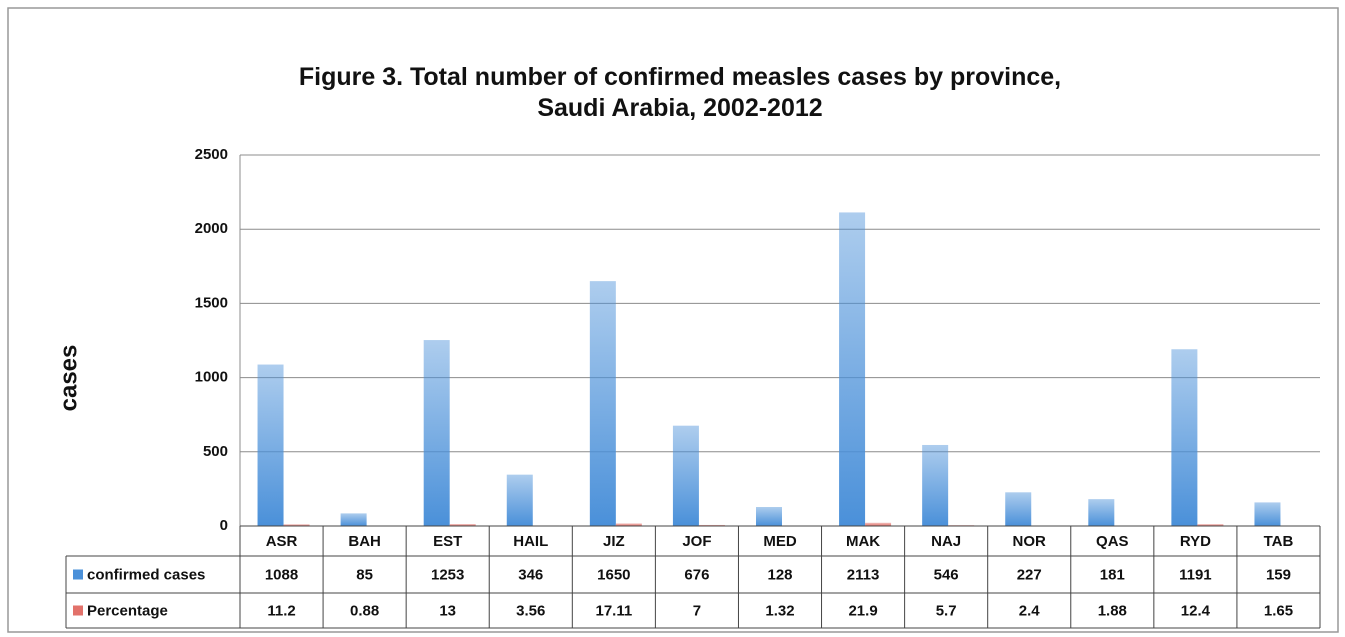  Describe the element at coordinates (215, 451) in the screenshot. I see `y-tick-label: 500` at that location.